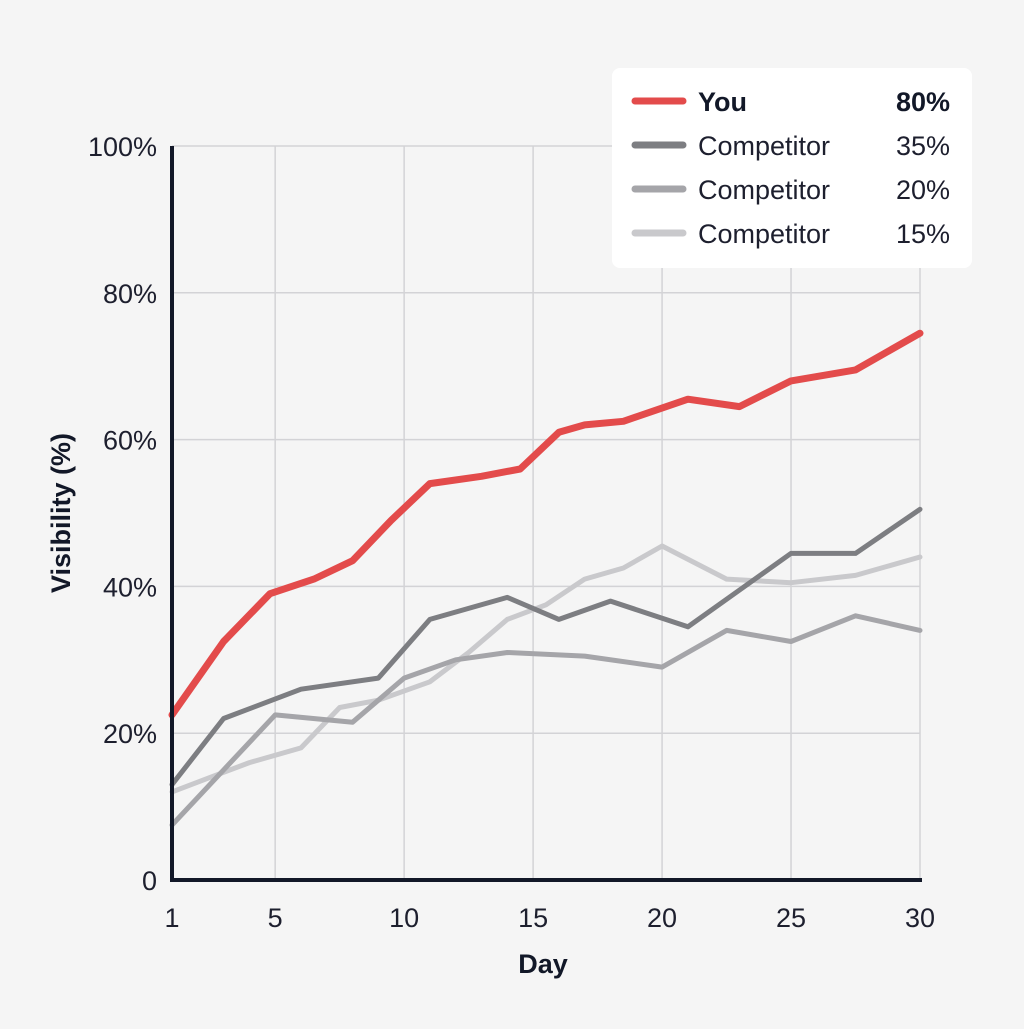  I want to click on x-tick-label: 25, so click(791, 918).